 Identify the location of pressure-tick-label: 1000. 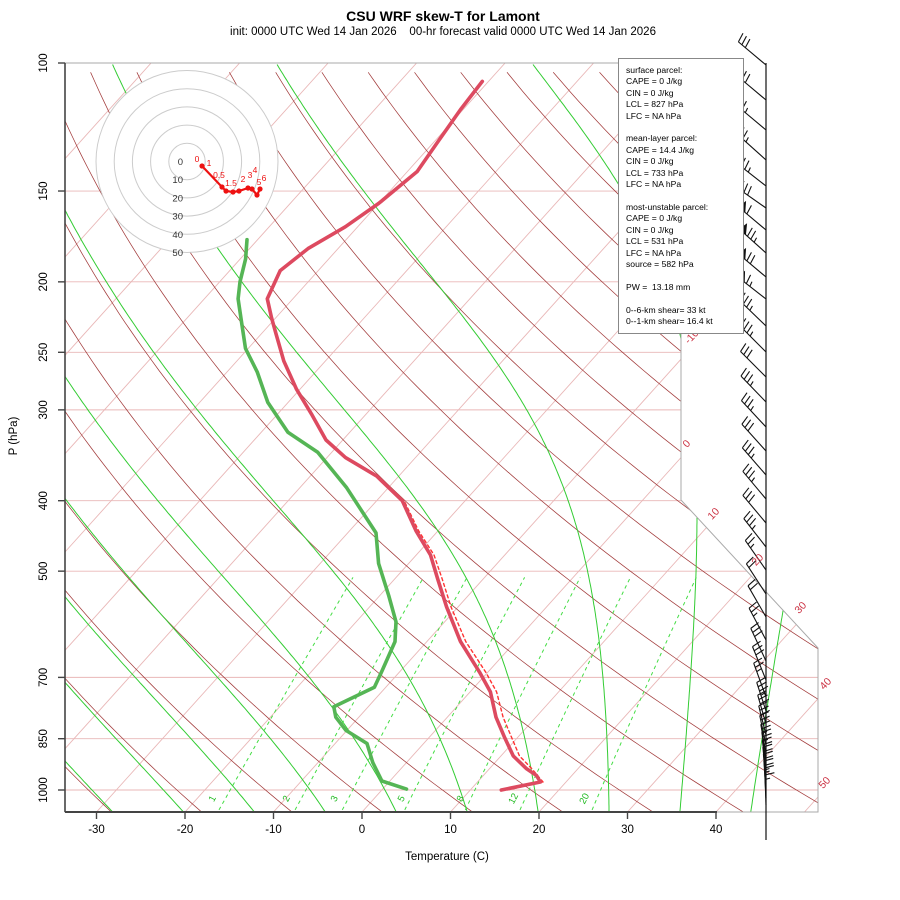
(44, 790).